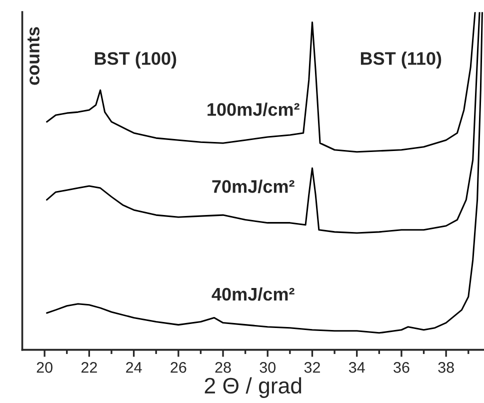 The height and width of the screenshot is (403, 484). Describe the element at coordinates (34, 56) in the screenshot. I see `y-axis-title: counts` at that location.